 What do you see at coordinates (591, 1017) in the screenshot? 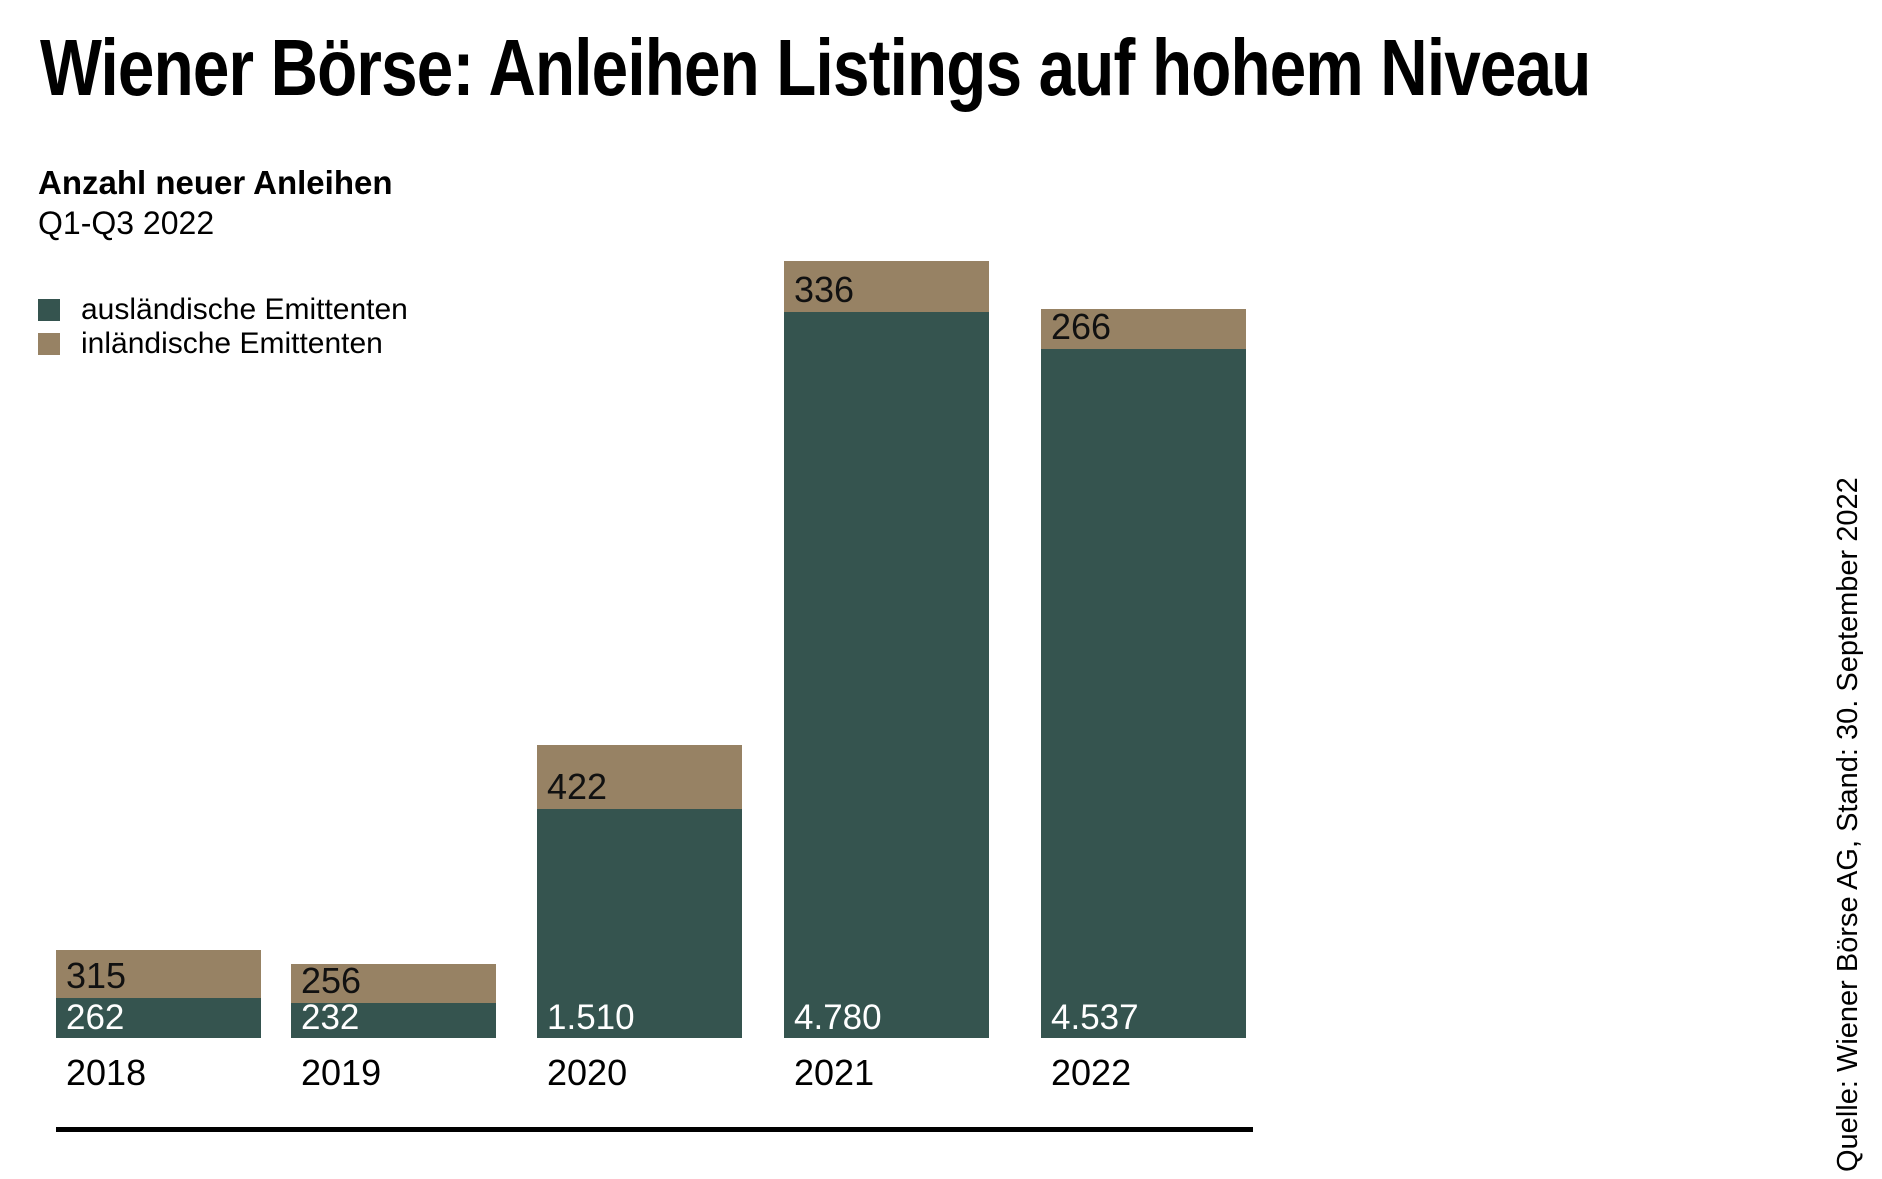
I see `bar-2020-segment-foreign-value-label: 1.510` at bounding box center [591, 1017].